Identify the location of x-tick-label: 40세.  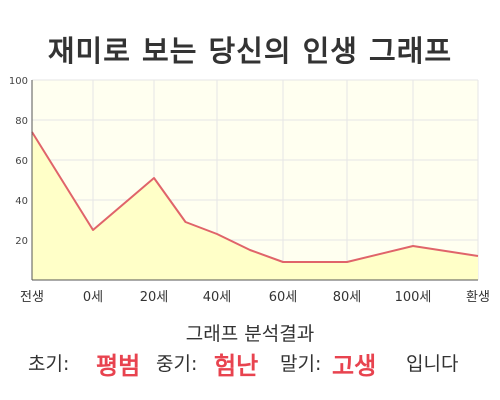
(217, 297).